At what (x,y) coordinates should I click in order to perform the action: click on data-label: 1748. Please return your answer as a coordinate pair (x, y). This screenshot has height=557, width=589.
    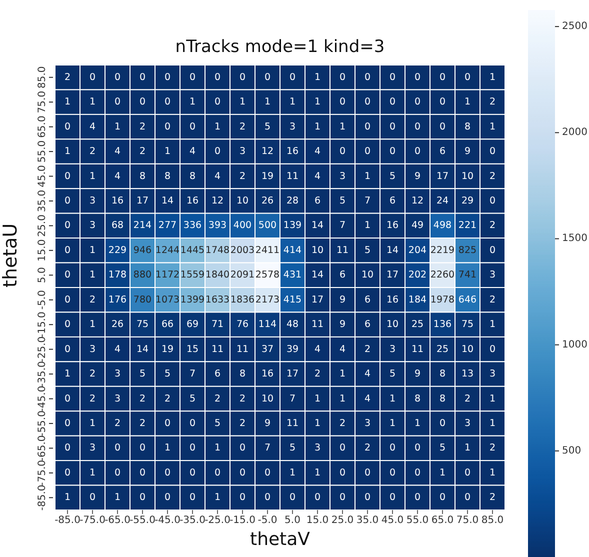
    Looking at the image, I should click on (217, 250).